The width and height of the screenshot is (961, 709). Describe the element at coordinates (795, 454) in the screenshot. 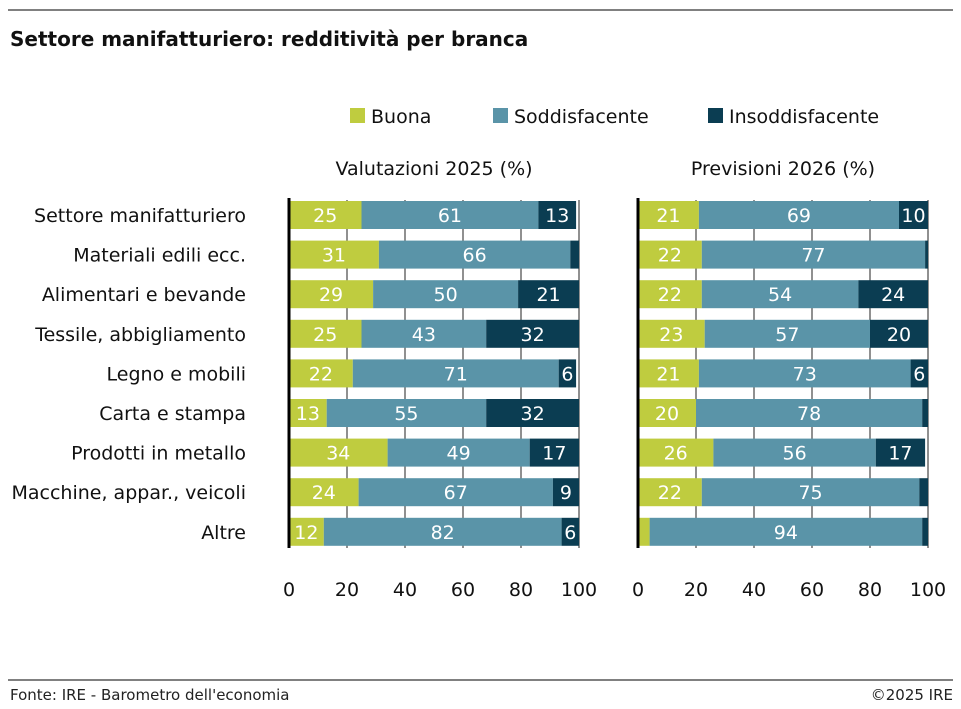

I see `data-label: 56` at that location.